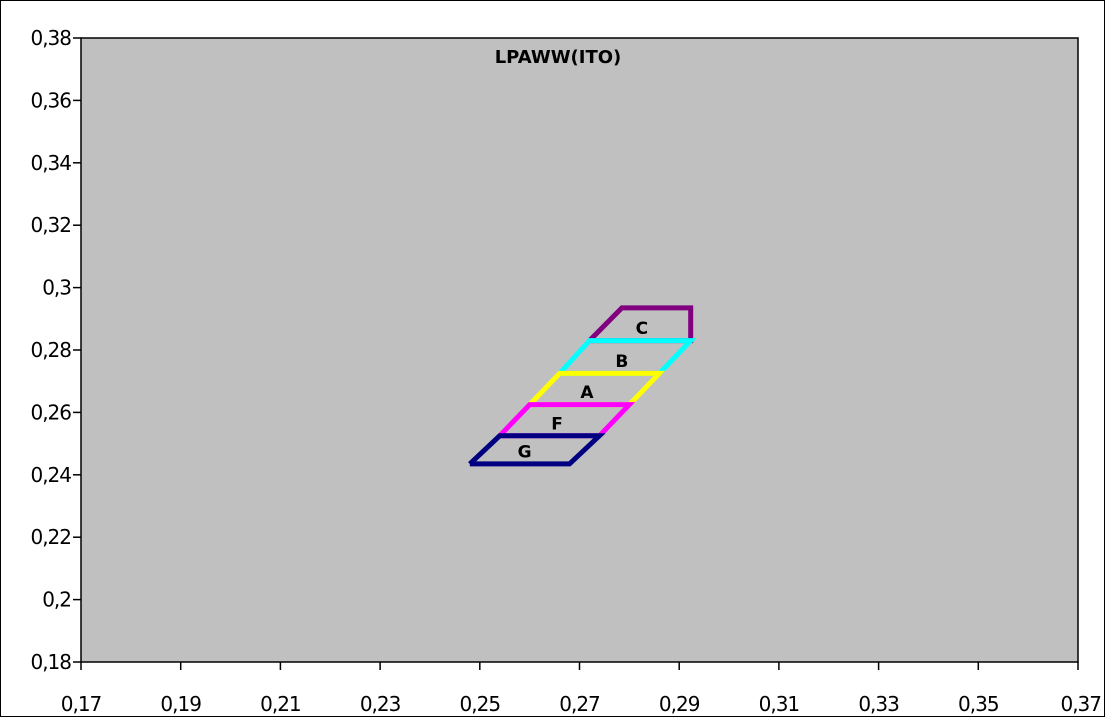 The image size is (1105, 717). What do you see at coordinates (579, 704) in the screenshot?
I see `x-tick-label: 0,27` at bounding box center [579, 704].